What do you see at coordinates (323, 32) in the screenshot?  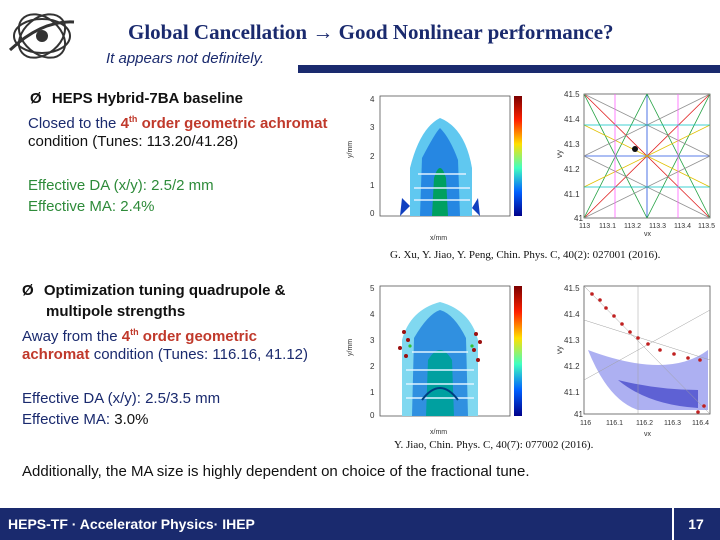 I see `arrow-right-icon: →` at bounding box center [323, 32].